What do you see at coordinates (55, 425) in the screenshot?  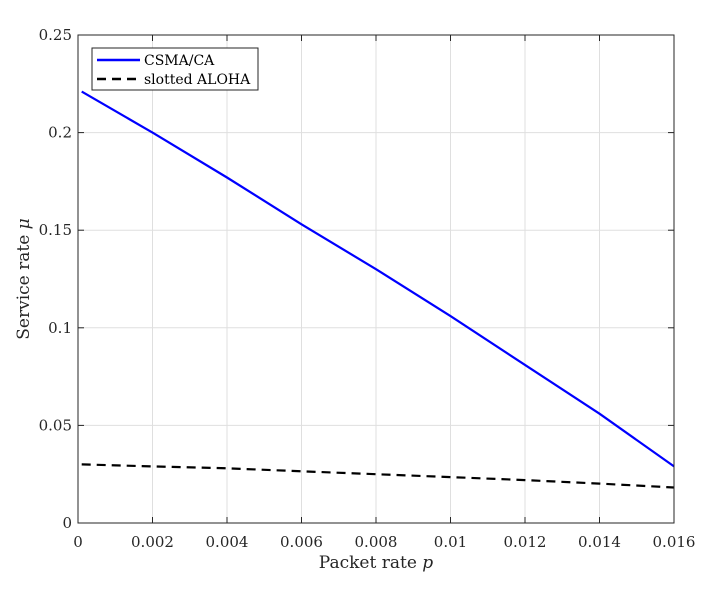 I see `y-tick-label: 0.05` at bounding box center [55, 425].